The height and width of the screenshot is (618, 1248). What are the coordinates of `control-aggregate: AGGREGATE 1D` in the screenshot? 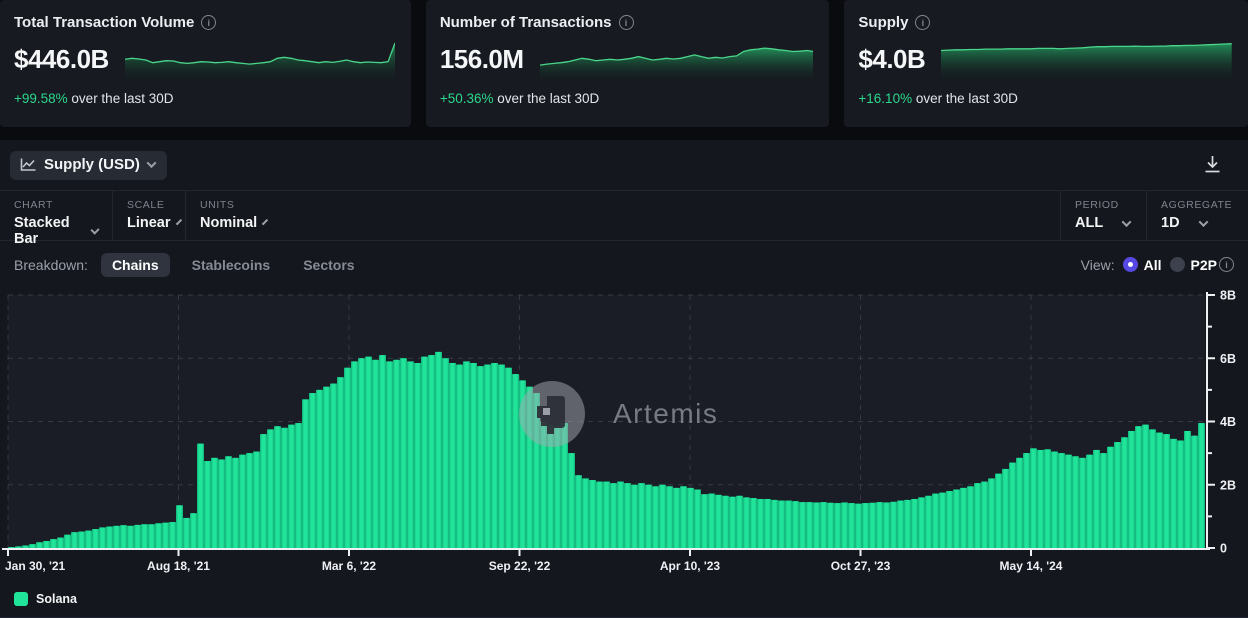 It's located at (1197, 215).